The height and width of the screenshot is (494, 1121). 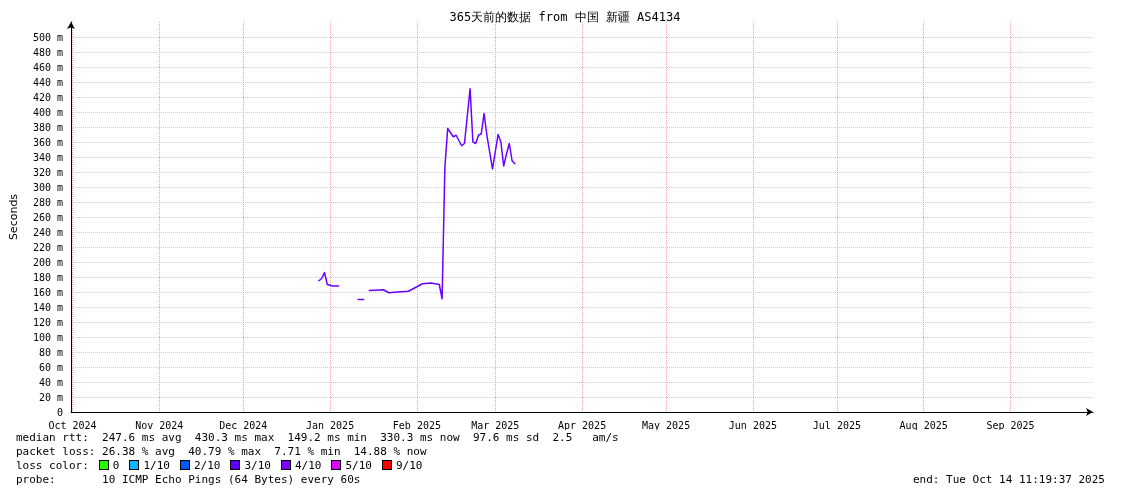 What do you see at coordinates (47, 127) in the screenshot?
I see `y-tick-label: 380 m` at bounding box center [47, 127].